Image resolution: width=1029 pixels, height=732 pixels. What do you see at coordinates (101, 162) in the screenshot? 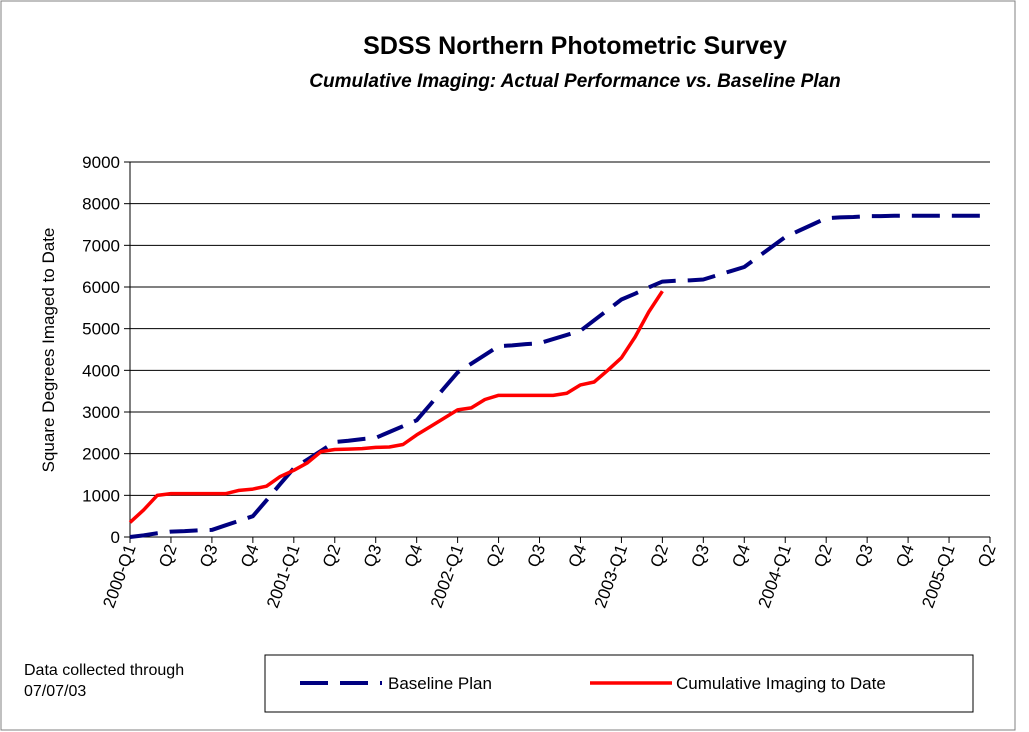
I see `y-tick-label: 9000` at bounding box center [101, 162].